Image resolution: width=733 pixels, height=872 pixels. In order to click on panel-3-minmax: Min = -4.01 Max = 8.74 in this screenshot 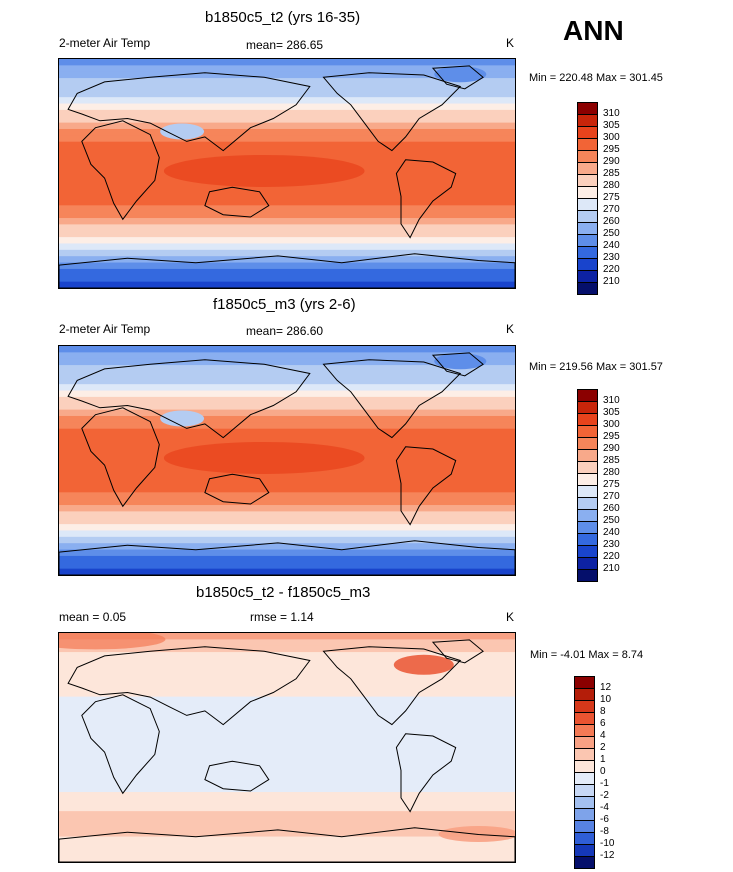, I will do `click(587, 655)`.